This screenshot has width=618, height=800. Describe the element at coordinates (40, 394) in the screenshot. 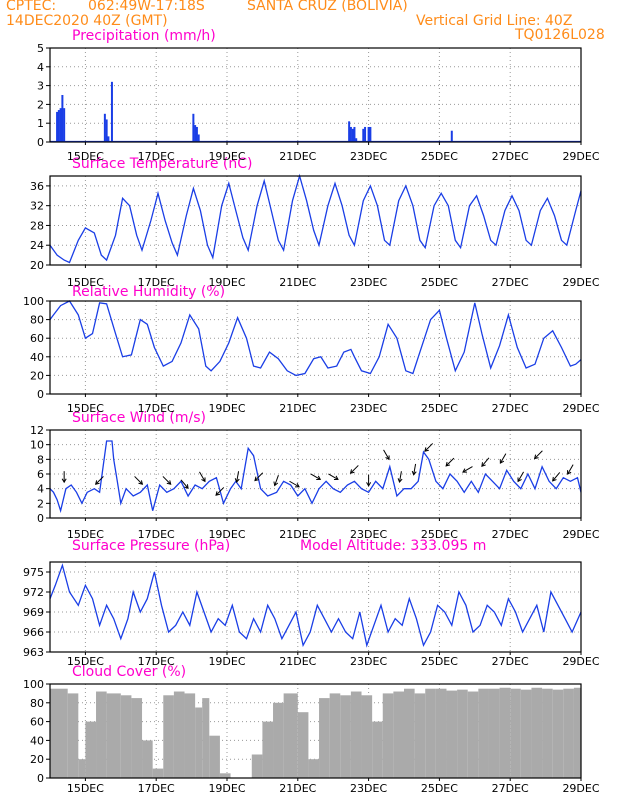

I see `humidity-ytick-label: 0` at that location.